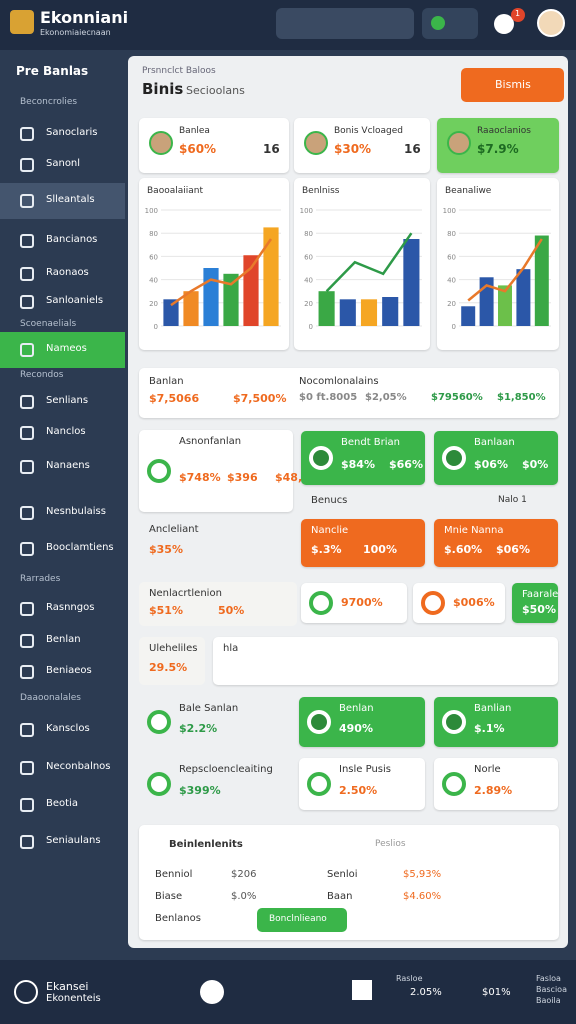 This screenshot has width=576, height=1024. Describe the element at coordinates (512, 85) in the screenshot. I see `action-button: Bismis` at that location.